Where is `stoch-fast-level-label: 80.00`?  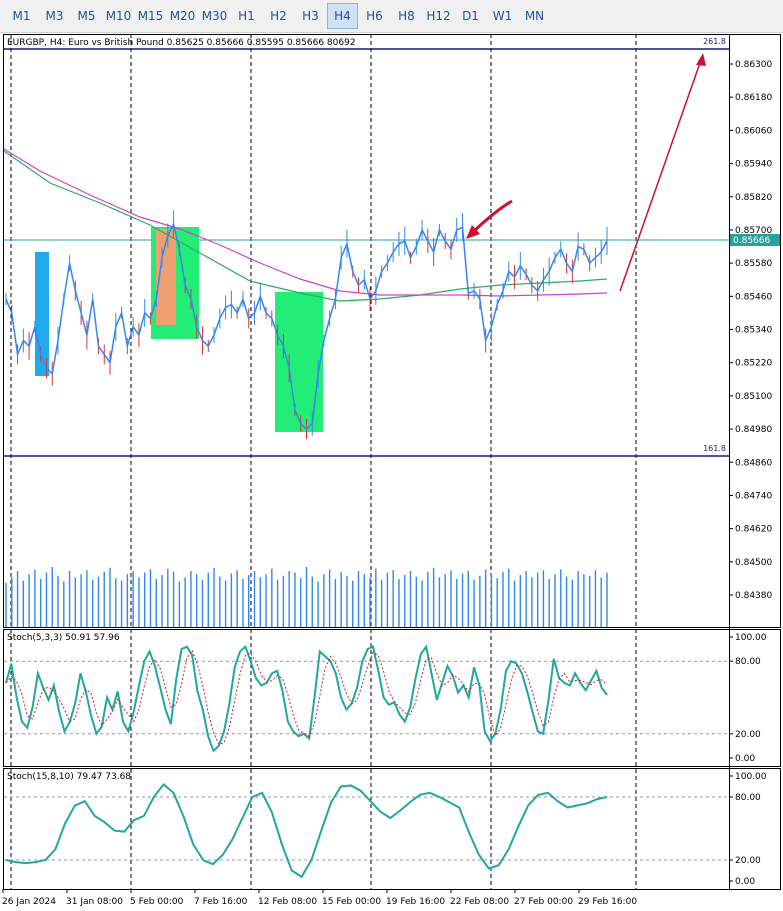
stoch-fast-level-label: 80.00 is located at coordinates (748, 662).